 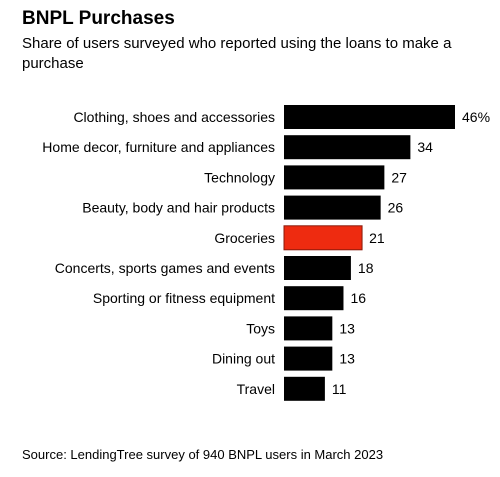 I want to click on value-label: 34, so click(x=425, y=147).